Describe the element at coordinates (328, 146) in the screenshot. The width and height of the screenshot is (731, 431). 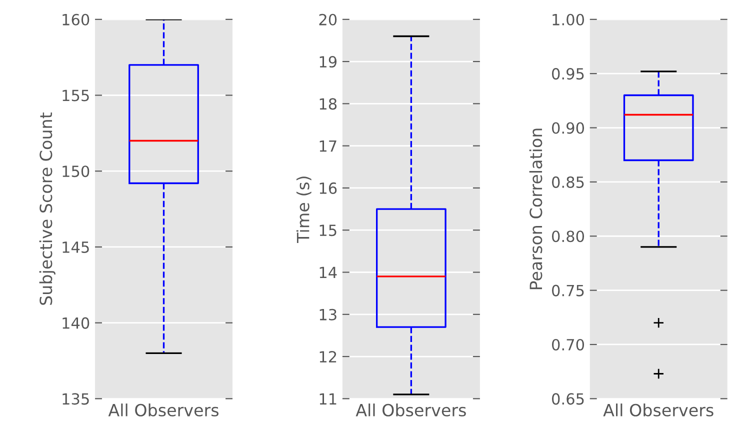
I see `y-tick-label: 17` at that location.